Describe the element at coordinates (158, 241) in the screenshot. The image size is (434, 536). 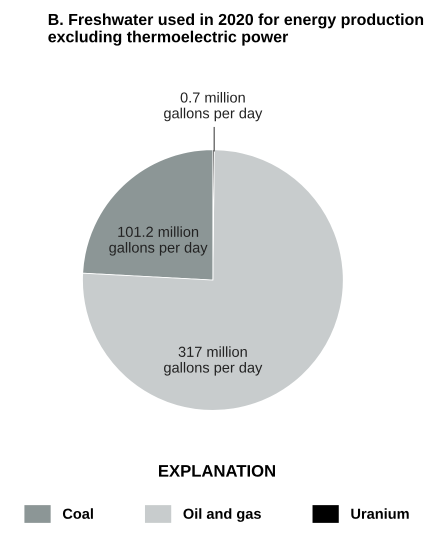
I see `data-label: 101.2 million gallons per day` at that location.